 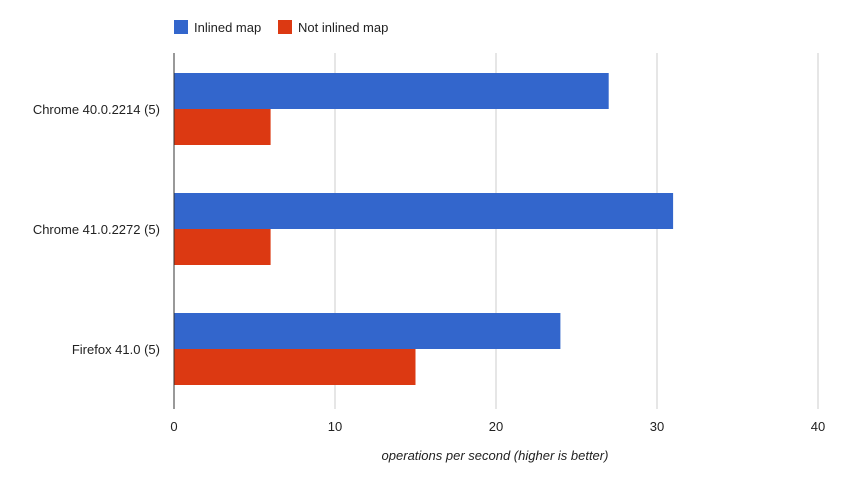 I want to click on category-label: Chrome 40.0.2214 (5), so click(x=96, y=109).